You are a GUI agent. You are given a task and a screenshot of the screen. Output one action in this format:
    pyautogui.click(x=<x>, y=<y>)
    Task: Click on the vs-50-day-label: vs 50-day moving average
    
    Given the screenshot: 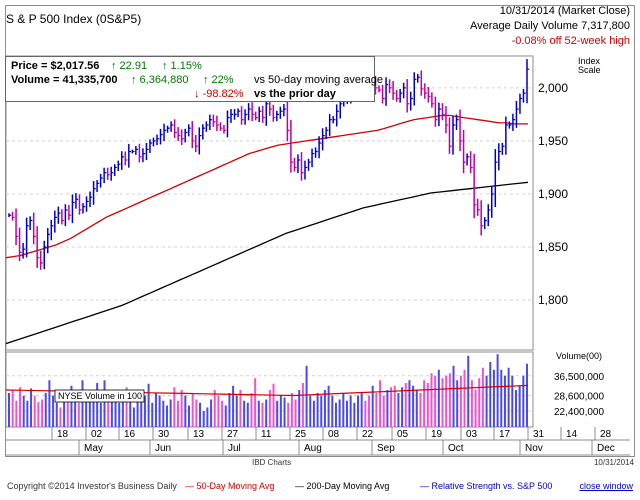 What is the action you would take?
    pyautogui.click(x=319, y=80)
    